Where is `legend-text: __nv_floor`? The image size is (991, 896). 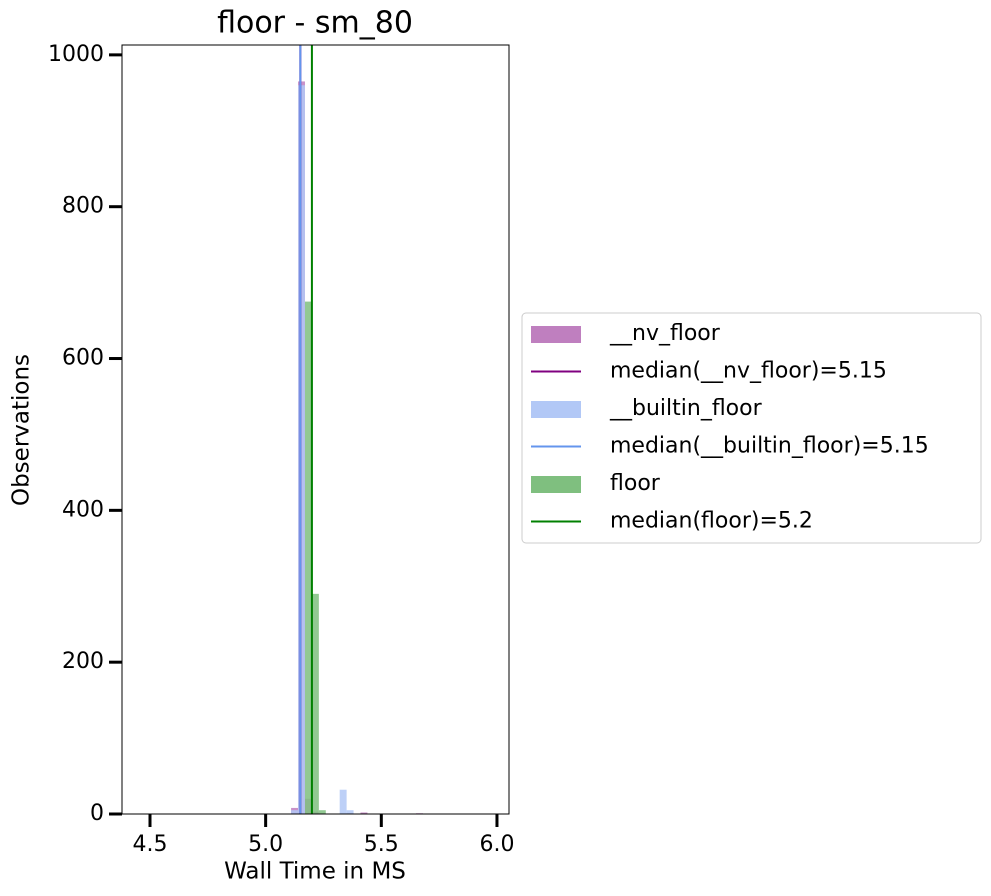 legend-text: __nv_floor is located at coordinates (665, 333).